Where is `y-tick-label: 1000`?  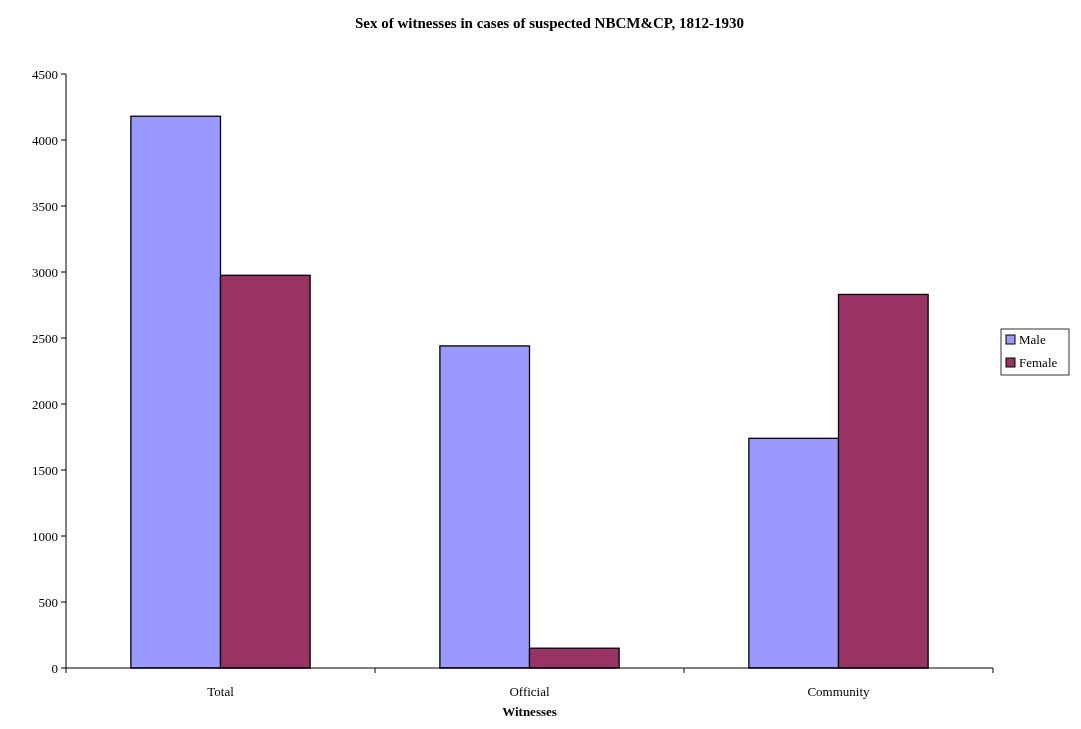 y-tick-label: 1000 is located at coordinates (45, 536).